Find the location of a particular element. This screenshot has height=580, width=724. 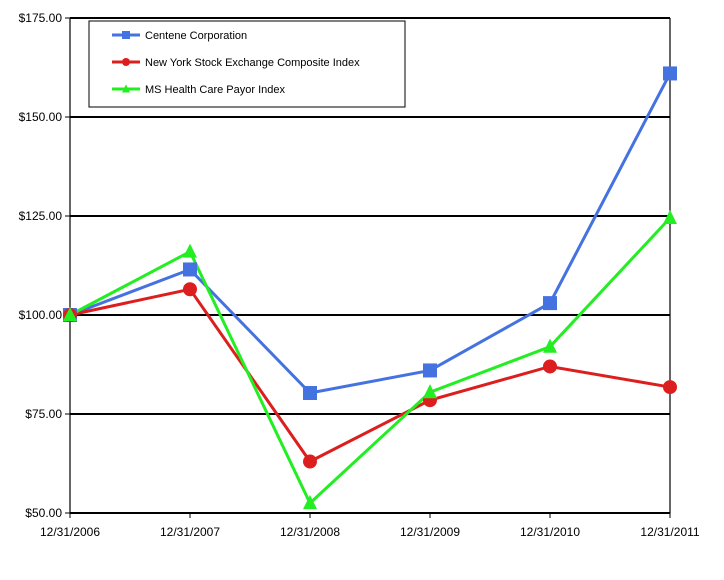

x-tick-label: 12/31/2007 is located at coordinates (190, 532).